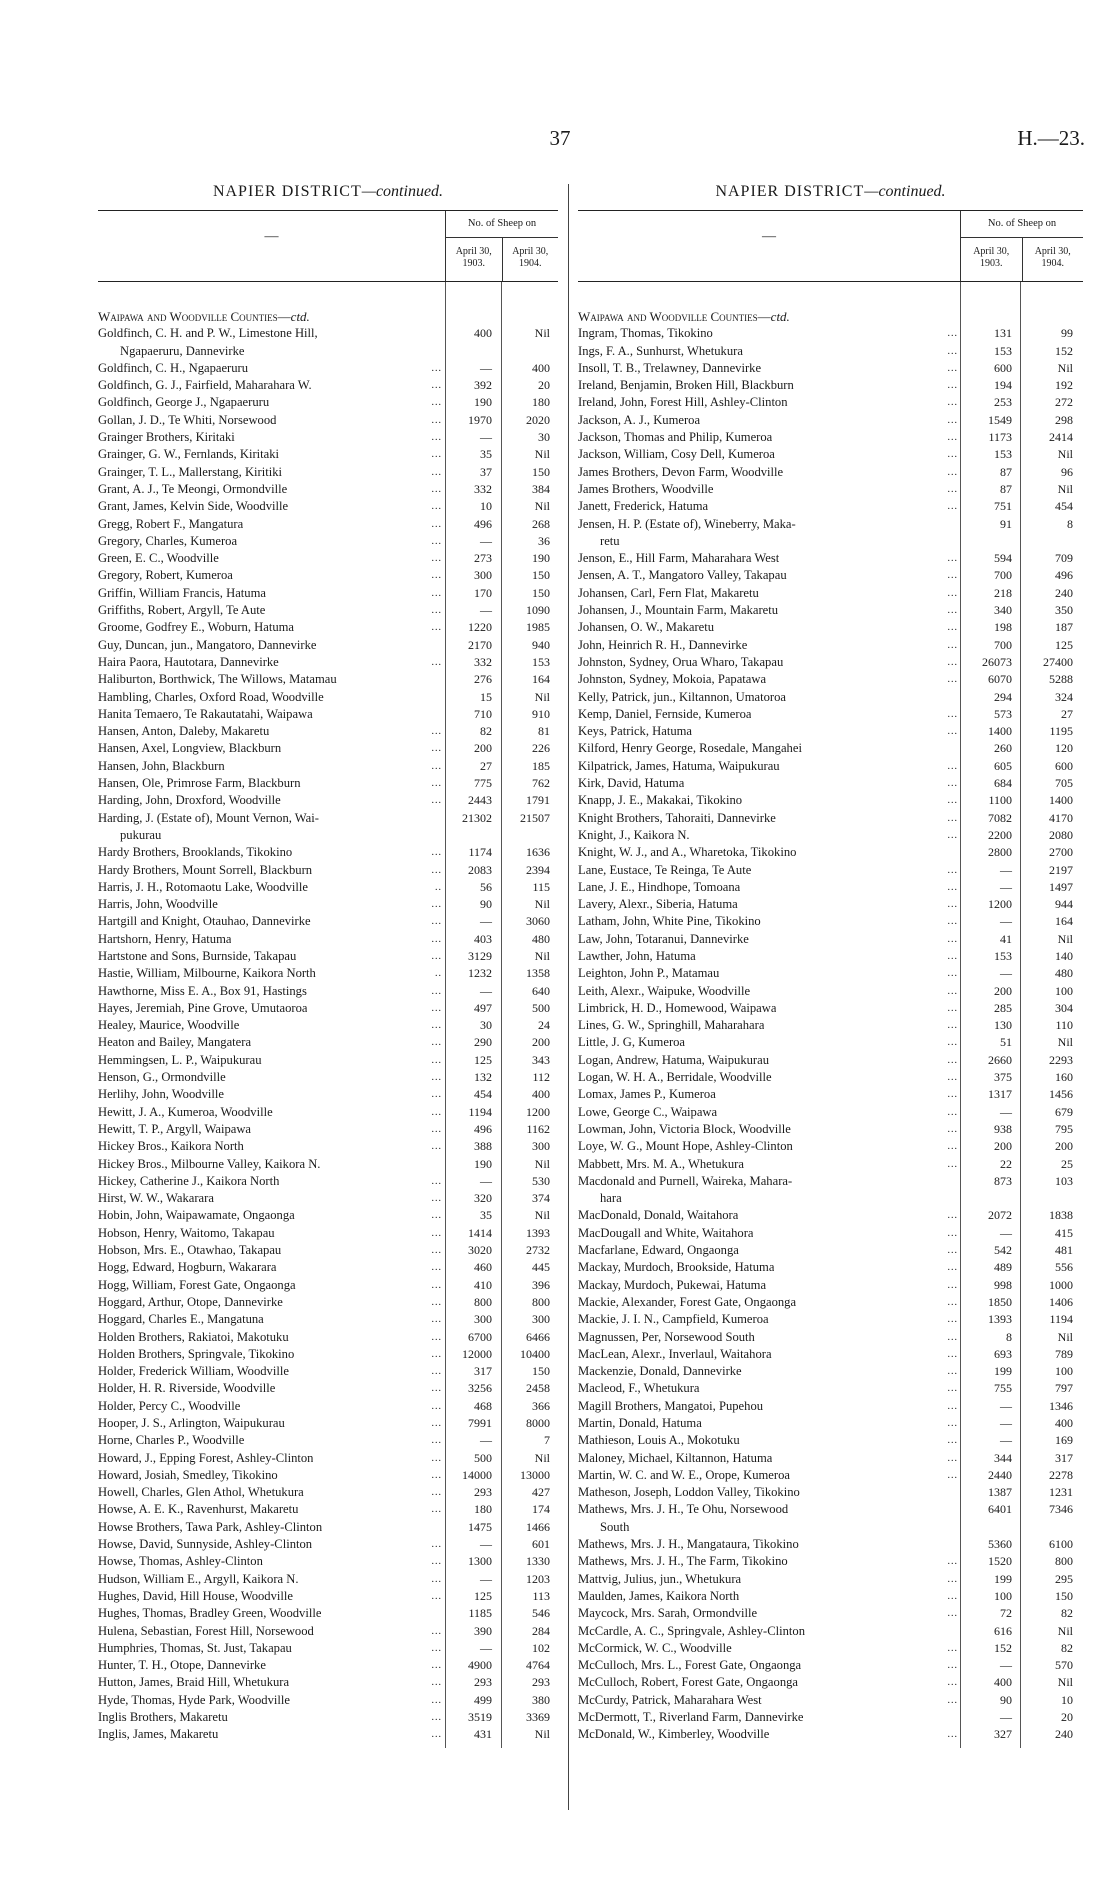  I want to click on sheep-1903: 2443, so click(480, 800).